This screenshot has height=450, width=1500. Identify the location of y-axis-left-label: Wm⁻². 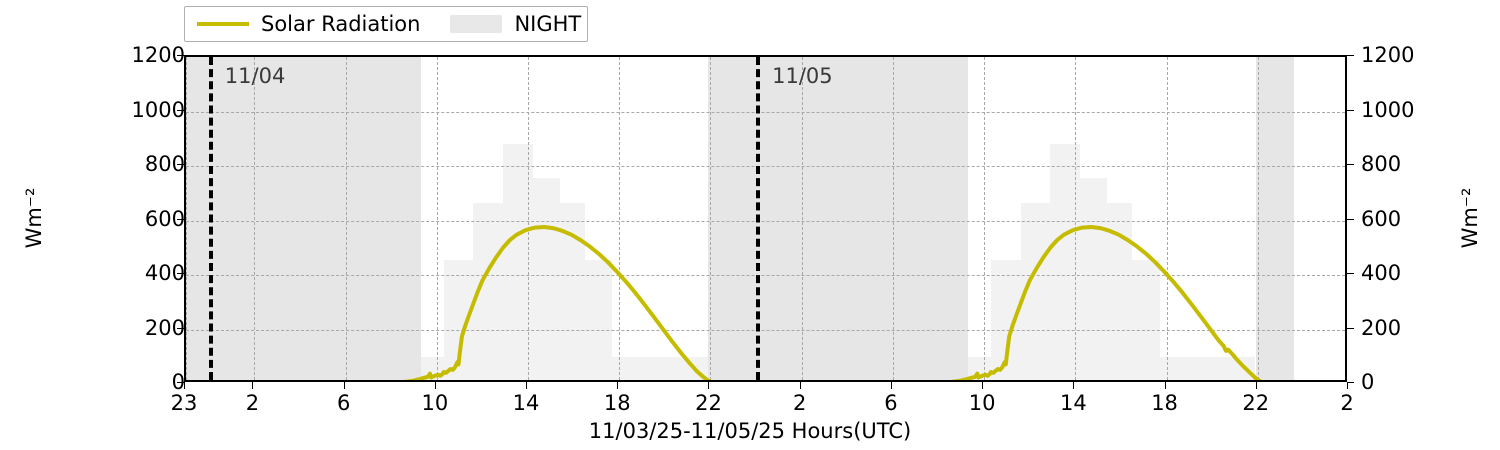
(34, 218).